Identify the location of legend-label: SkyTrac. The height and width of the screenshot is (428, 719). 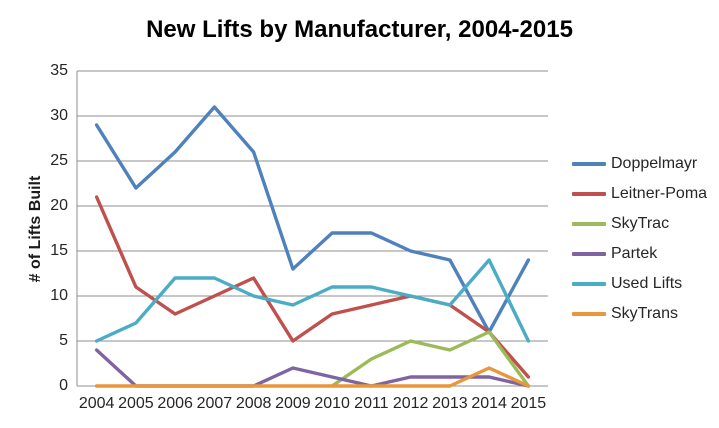
(640, 223).